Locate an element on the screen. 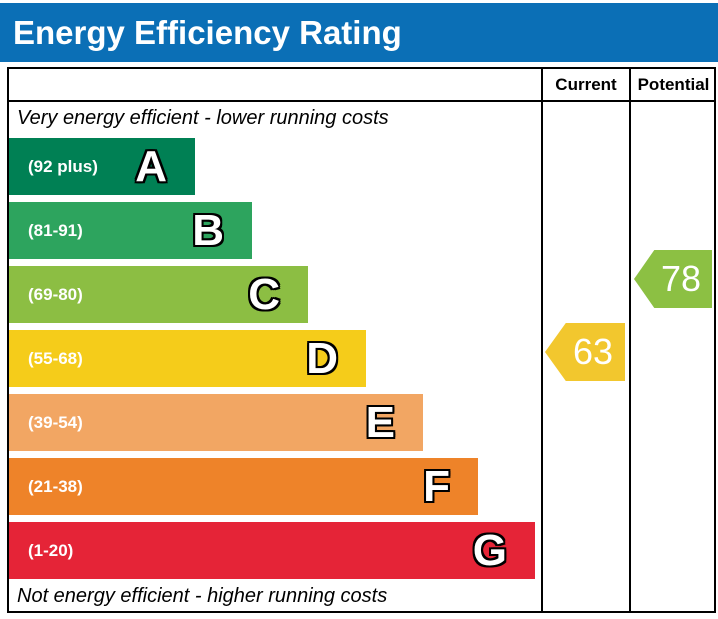  band-e: (39-54) E is located at coordinates (216, 422).